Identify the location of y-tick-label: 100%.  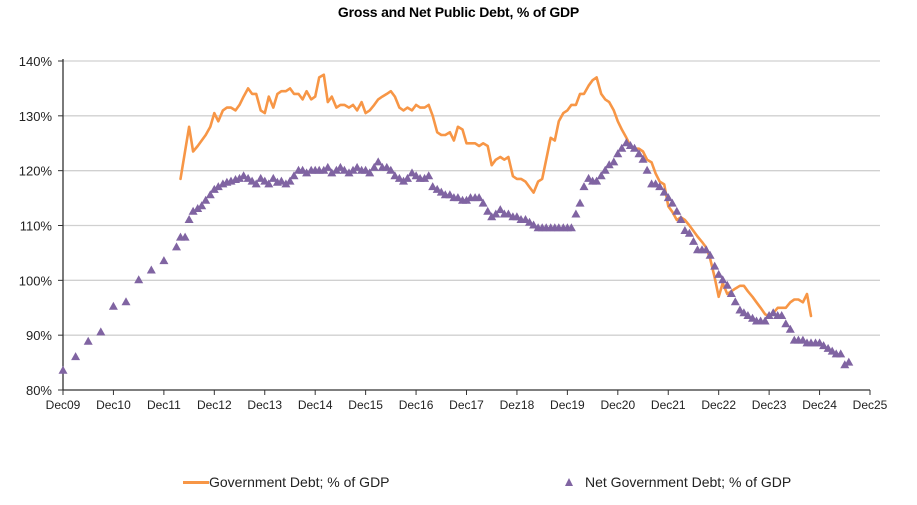
(36, 280).